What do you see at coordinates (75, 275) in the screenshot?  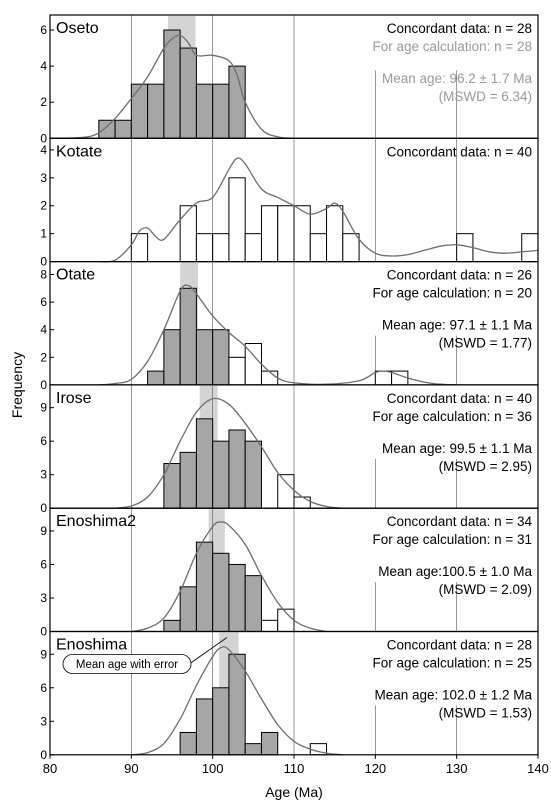 I see `panel-title: Otate` at bounding box center [75, 275].